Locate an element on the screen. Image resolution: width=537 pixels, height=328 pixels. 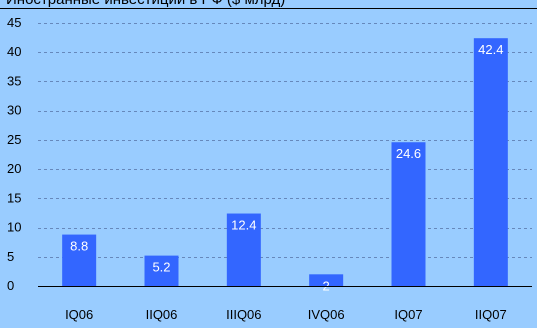
x-tick-label-IVQ06: IVQ06 is located at coordinates (326, 314).